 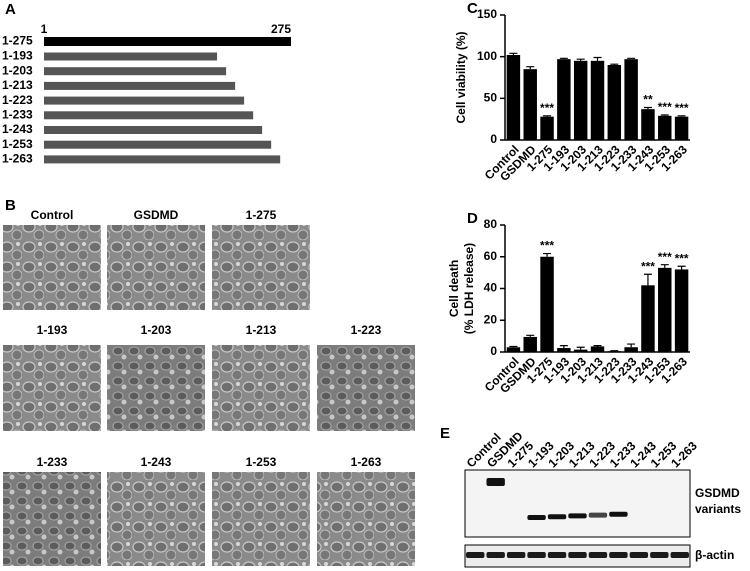 I want to click on panel-letter: E, so click(x=445, y=433).